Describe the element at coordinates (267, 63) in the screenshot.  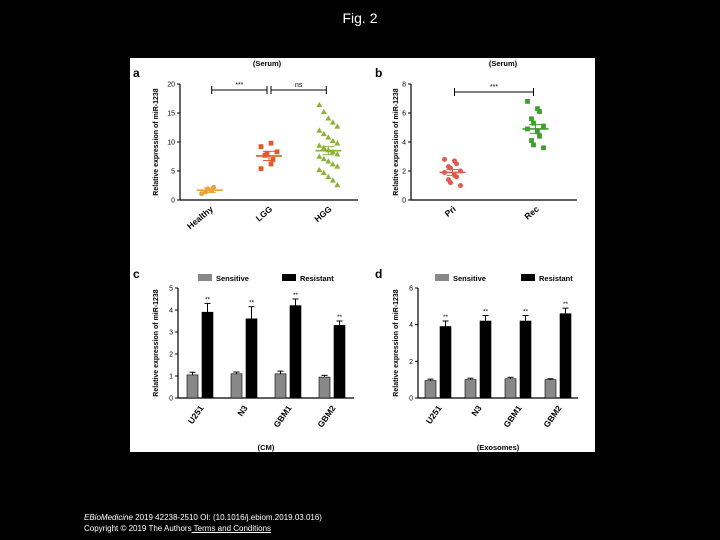
I see `chart-title: (Serum)` at that location.